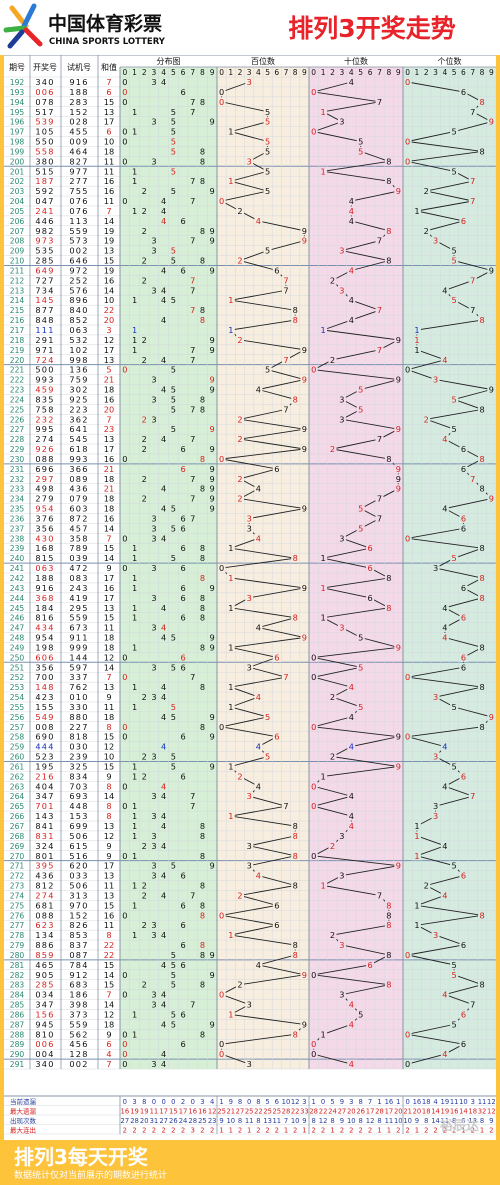 This screenshot has width=500, height=1185. What do you see at coordinates (78, 1014) in the screenshot?
I see `test-number: 373` at bounding box center [78, 1014].